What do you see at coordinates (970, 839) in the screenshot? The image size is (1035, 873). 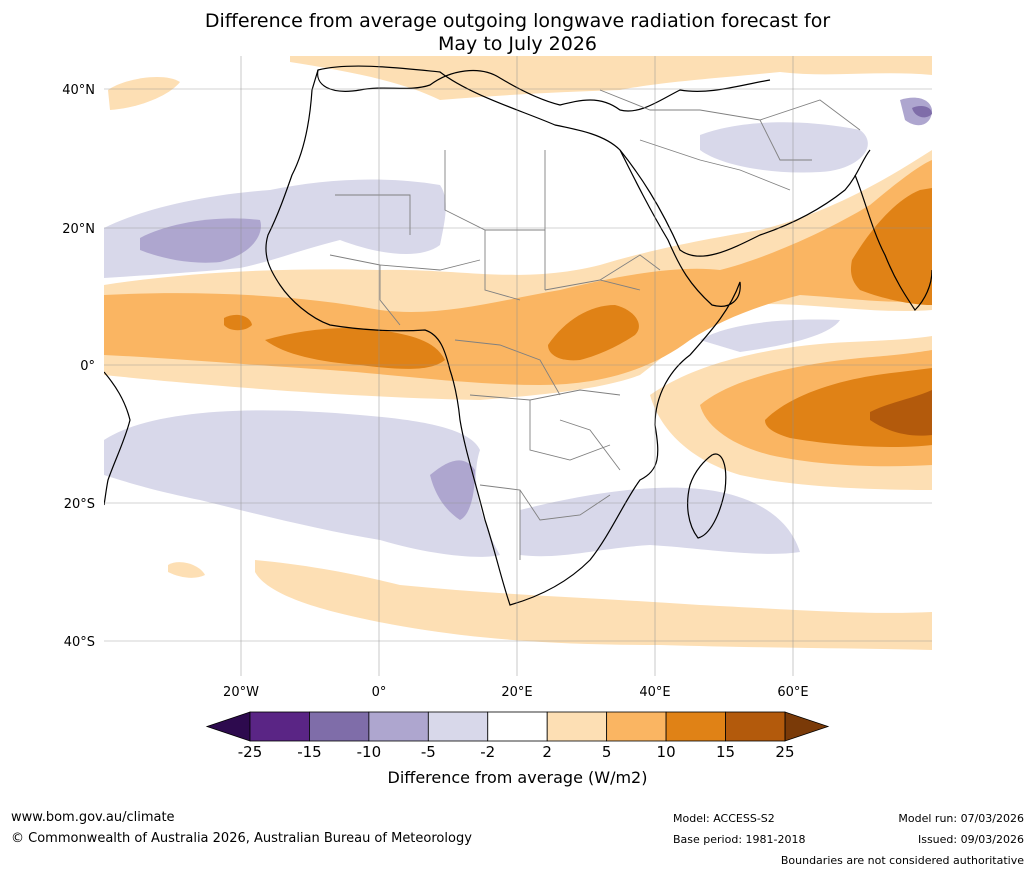 I see `footer-issued: Issued: 09/03/2026` at bounding box center [970, 839].